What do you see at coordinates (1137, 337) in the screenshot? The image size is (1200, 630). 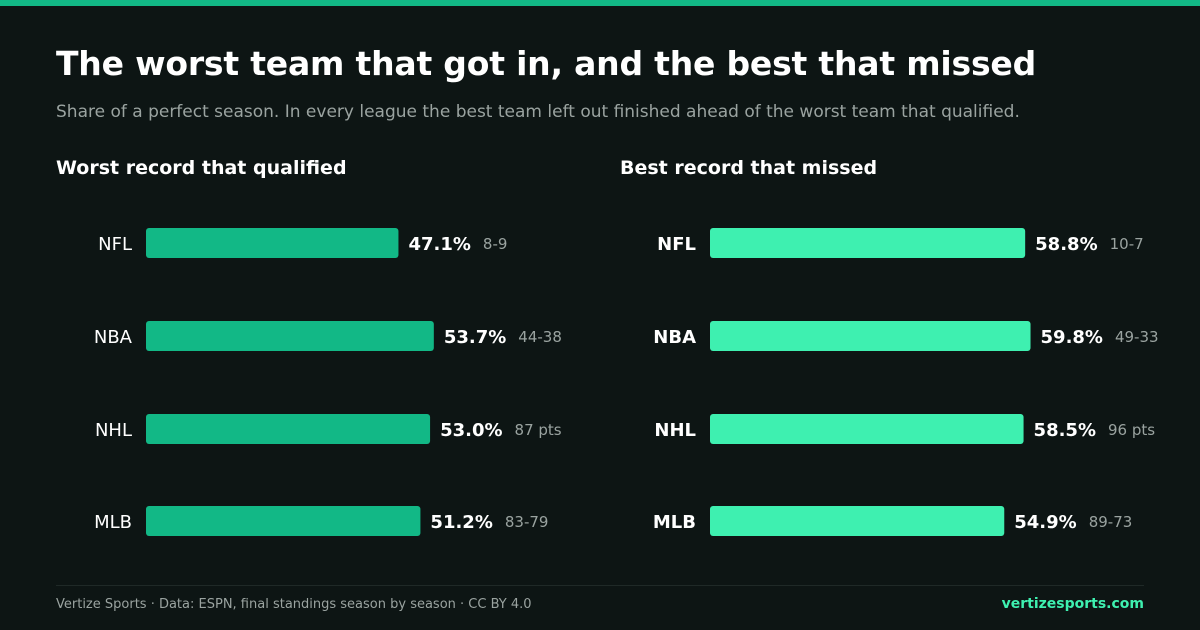 I see `record-label-missed-nba: 49-33` at bounding box center [1137, 337].